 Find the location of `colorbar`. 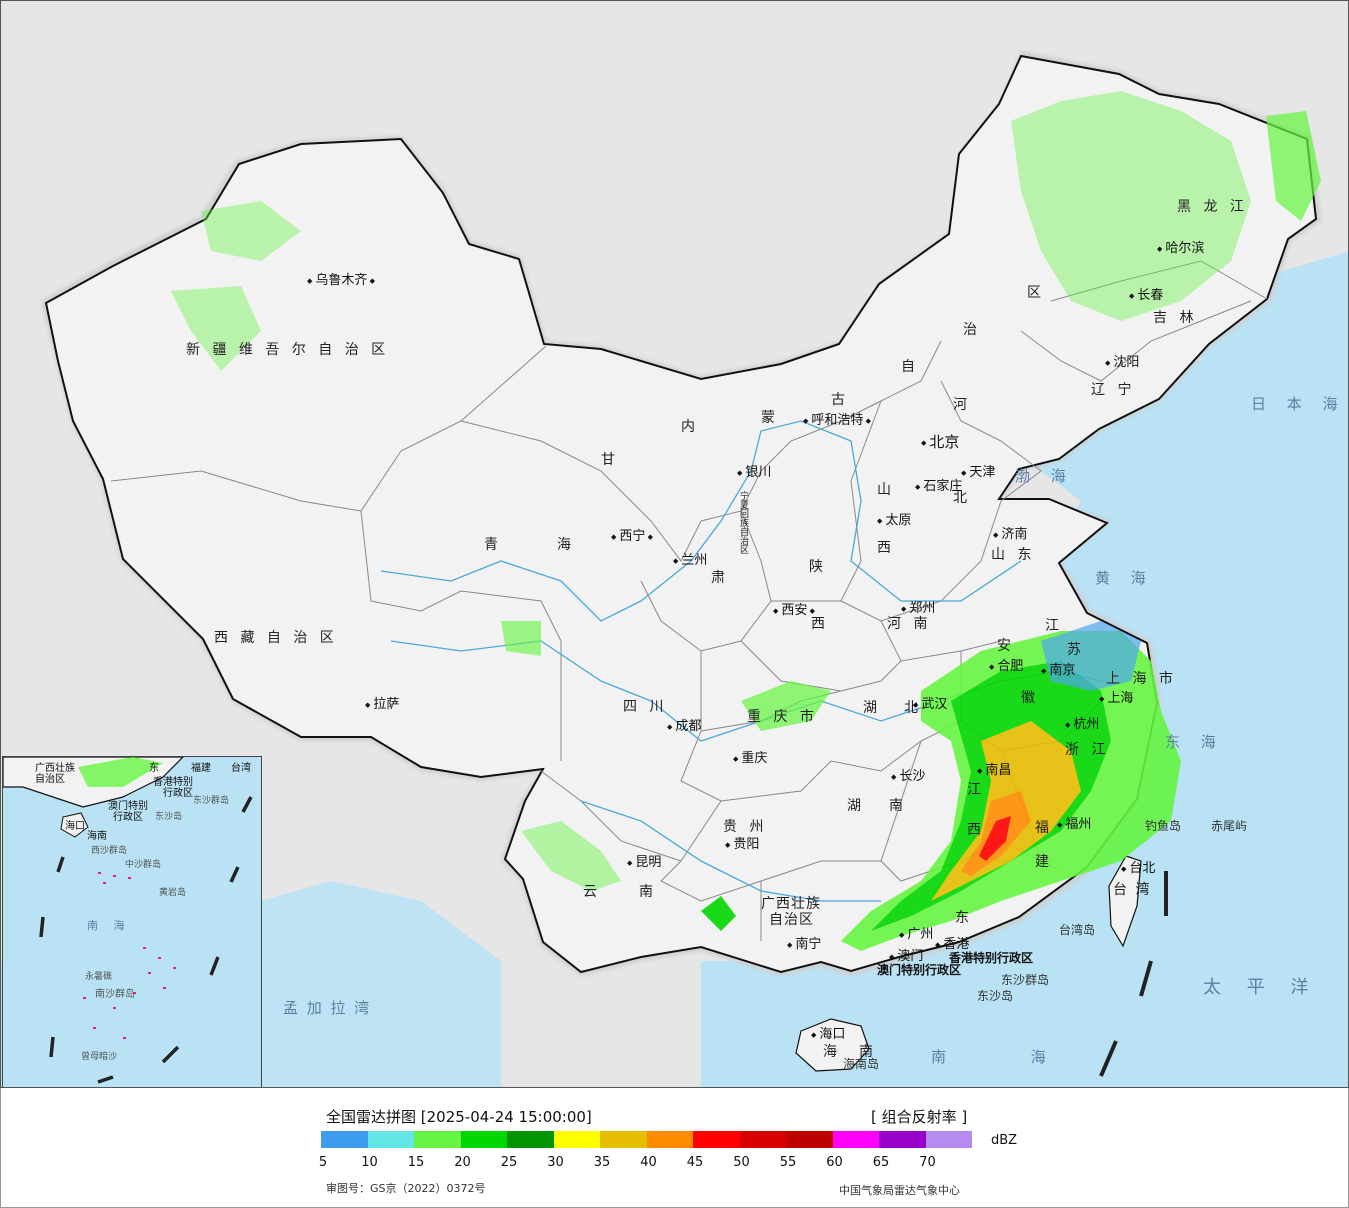

colorbar is located at coordinates (646, 1139).